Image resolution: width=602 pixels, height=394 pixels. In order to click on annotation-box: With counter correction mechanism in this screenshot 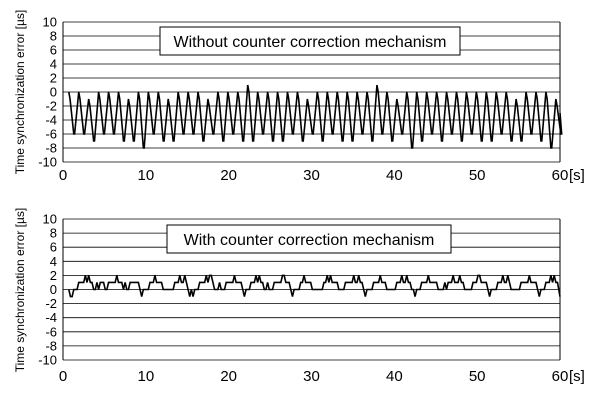, I will do `click(309, 239)`.